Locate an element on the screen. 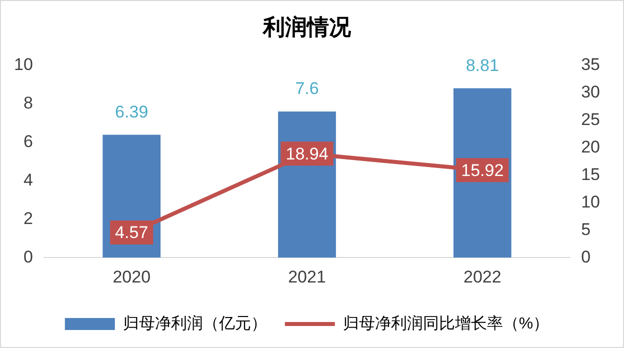  y2-tick-label: 5 is located at coordinates (586, 229).